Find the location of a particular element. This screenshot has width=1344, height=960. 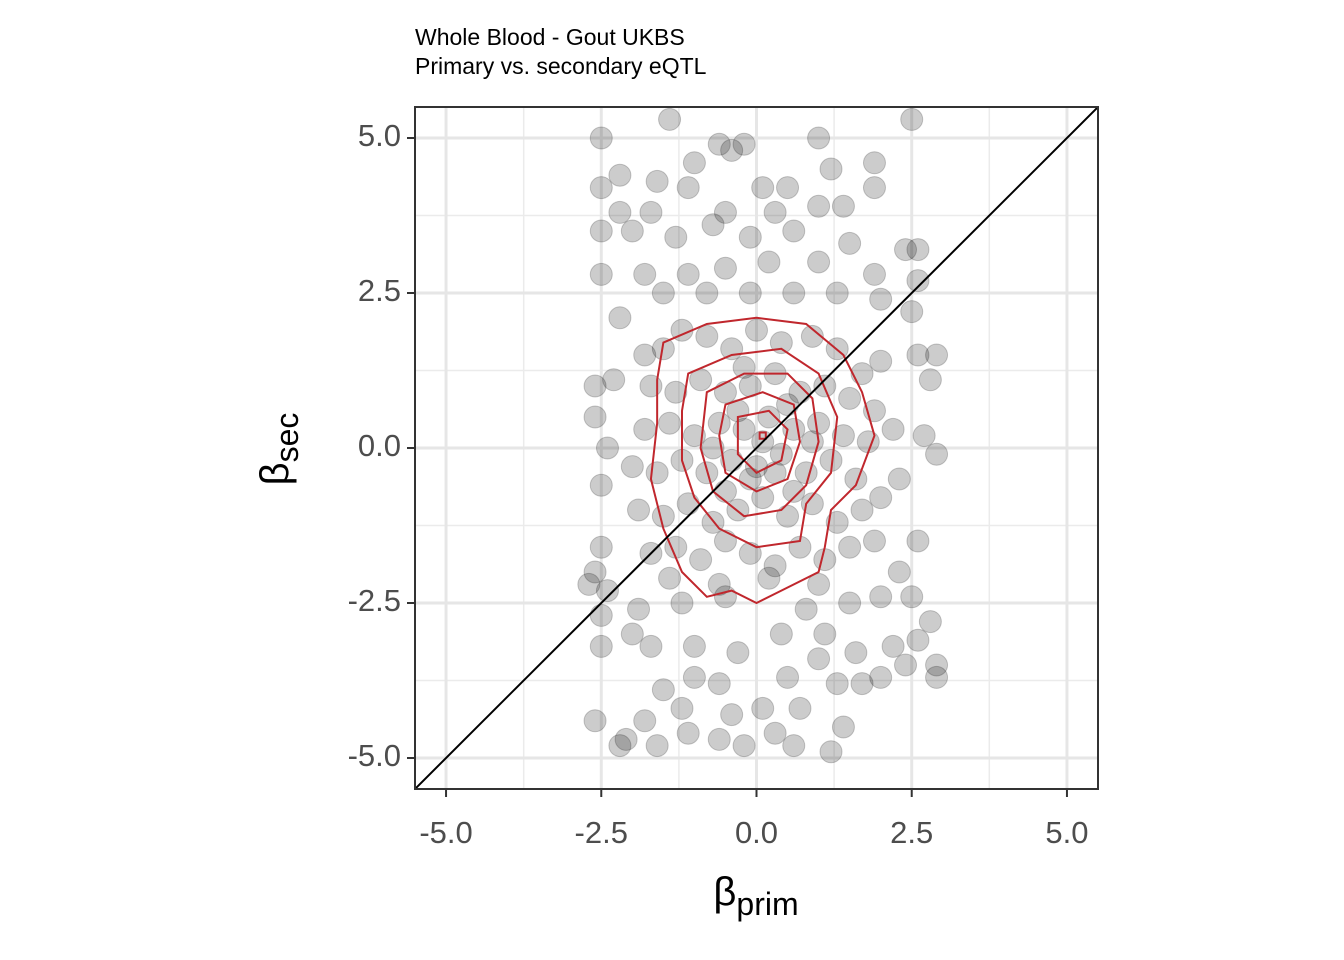

y-axis-symbol: β is located at coordinates (275, 473).